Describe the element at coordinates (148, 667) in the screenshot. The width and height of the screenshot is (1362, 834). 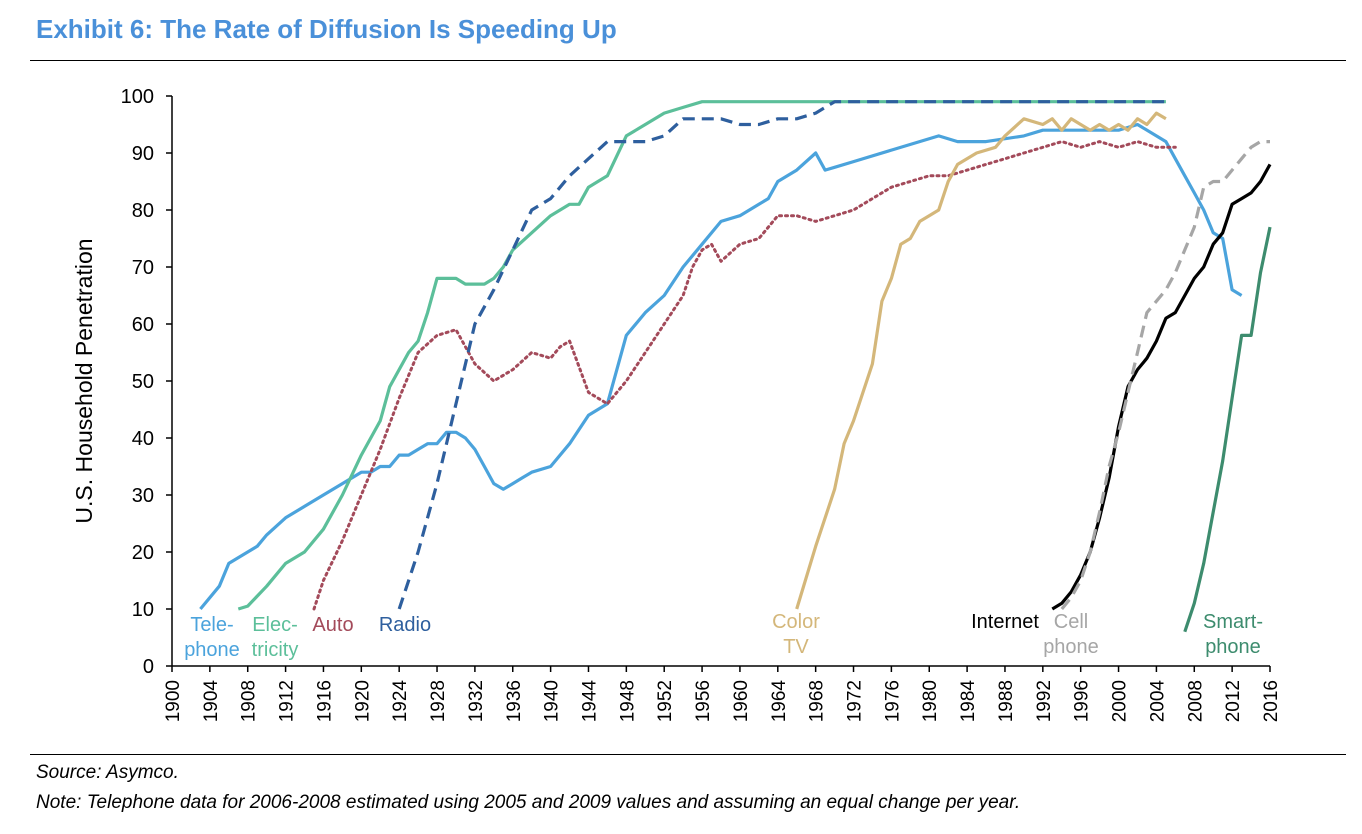
I see `y-tick-label: 0` at that location.